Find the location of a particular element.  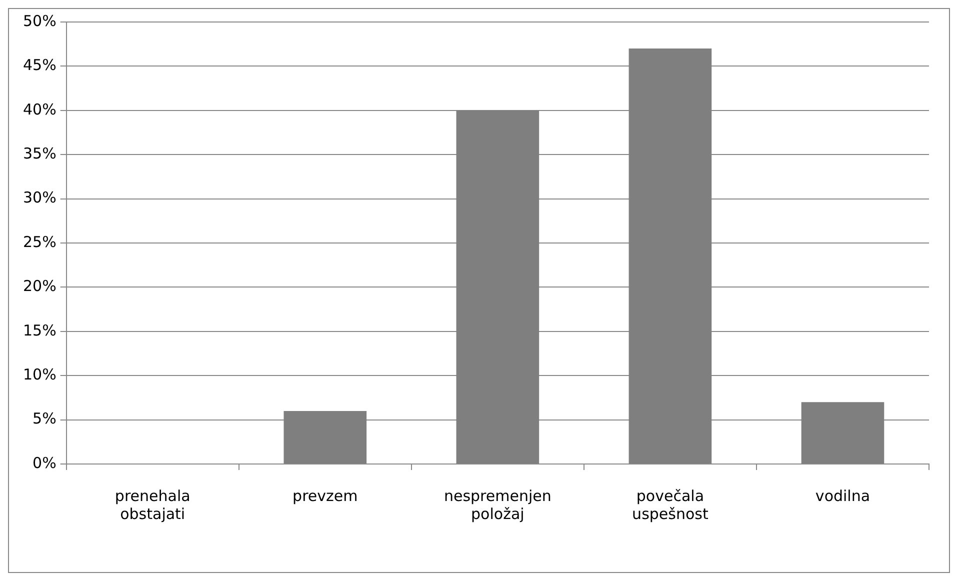

y-tick-label: 35% is located at coordinates (39, 153).